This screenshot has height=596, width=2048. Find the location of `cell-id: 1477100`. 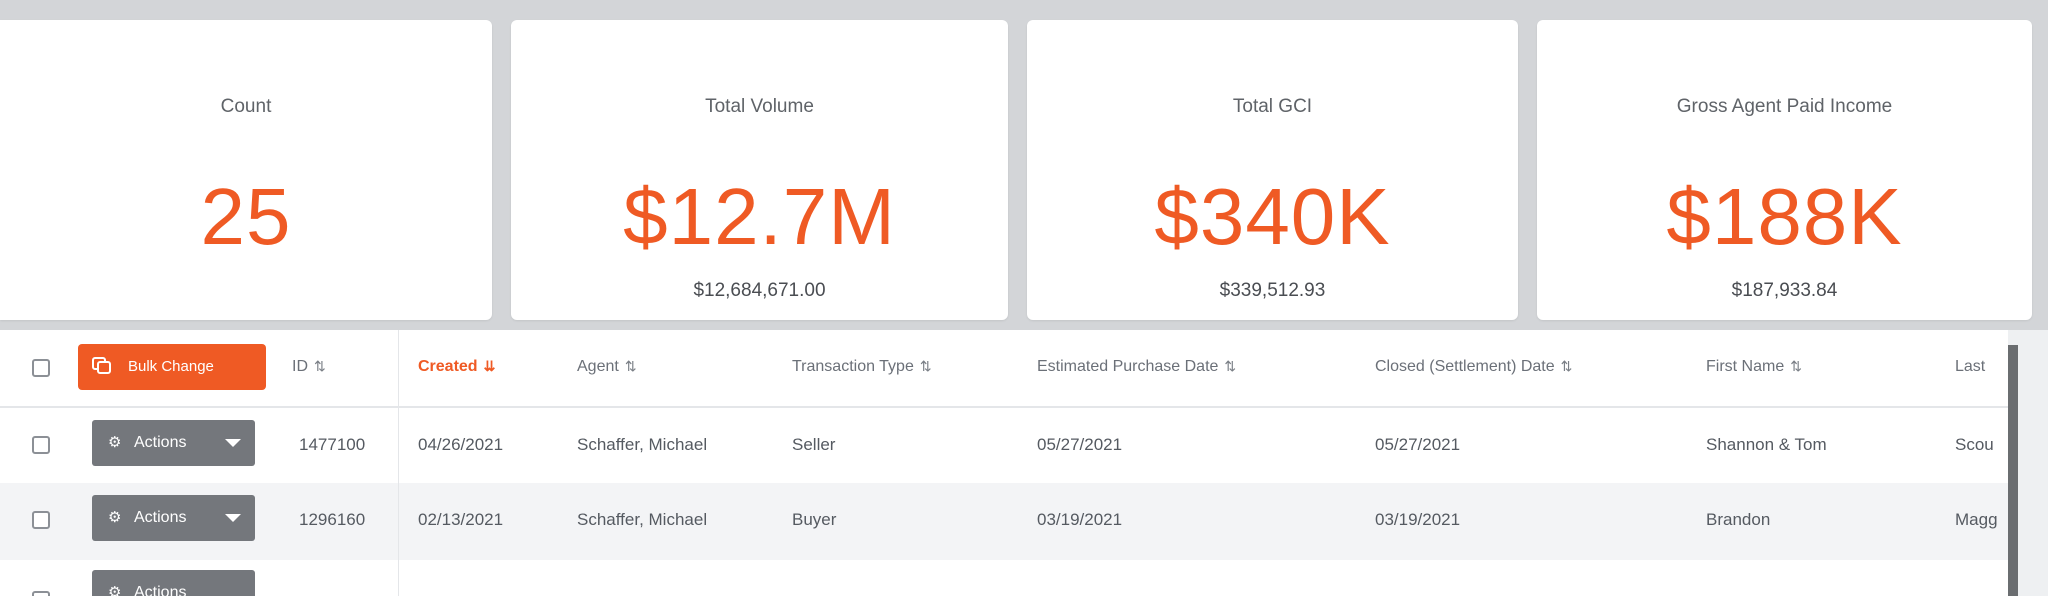

cell-id: 1477100 is located at coordinates (332, 444).